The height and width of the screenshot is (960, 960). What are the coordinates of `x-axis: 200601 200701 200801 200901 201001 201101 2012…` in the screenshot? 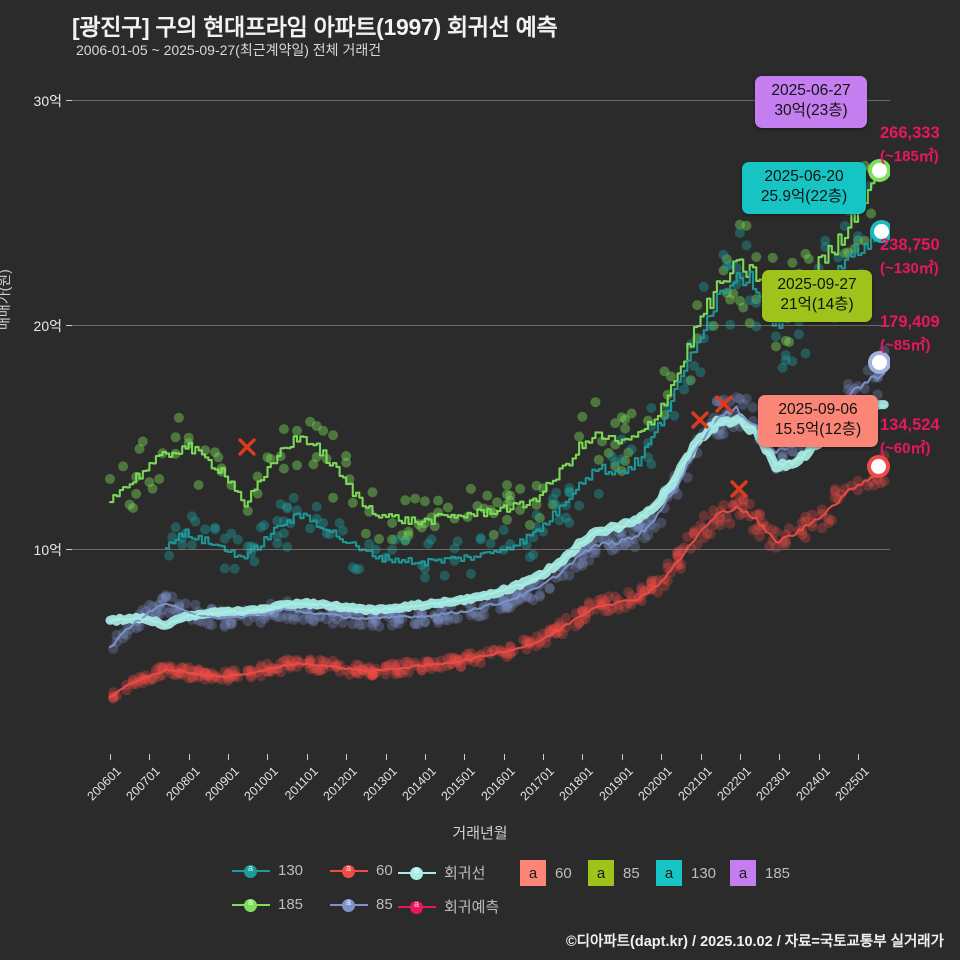 It's located at (481, 789).